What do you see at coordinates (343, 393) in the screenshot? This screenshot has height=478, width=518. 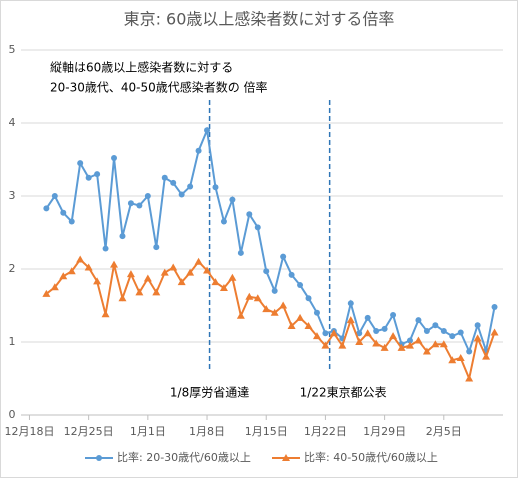 I see `event-label: 1/22東京都公表` at bounding box center [343, 393].